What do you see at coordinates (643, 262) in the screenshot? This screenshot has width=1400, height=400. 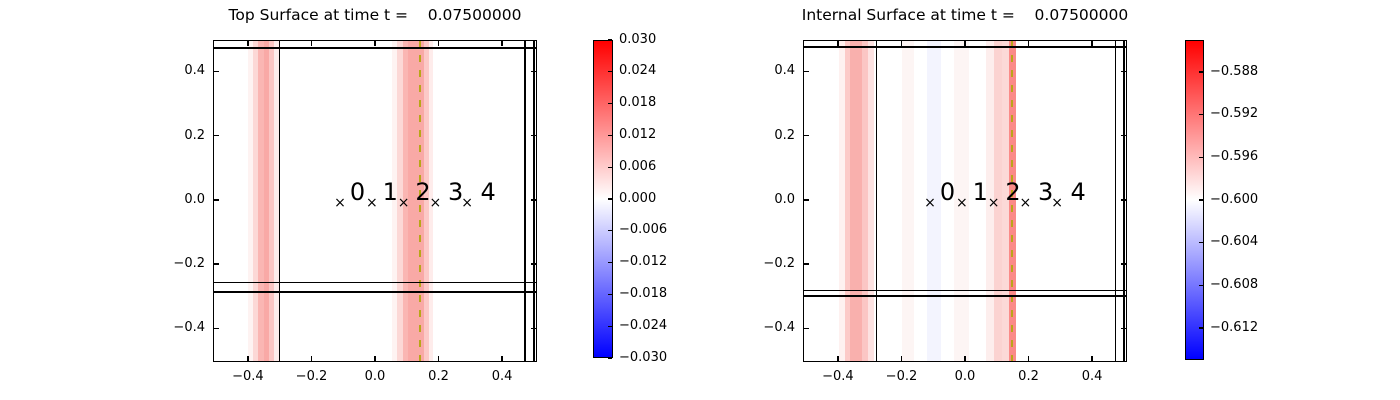 I see `colorbar-tick-label: −0.012` at bounding box center [643, 262].